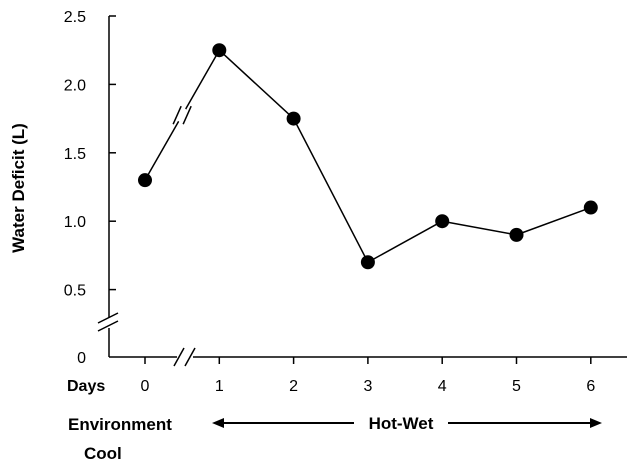 The image size is (628, 462). What do you see at coordinates (442, 386) in the screenshot?
I see `x-tick-label: 4` at bounding box center [442, 386].